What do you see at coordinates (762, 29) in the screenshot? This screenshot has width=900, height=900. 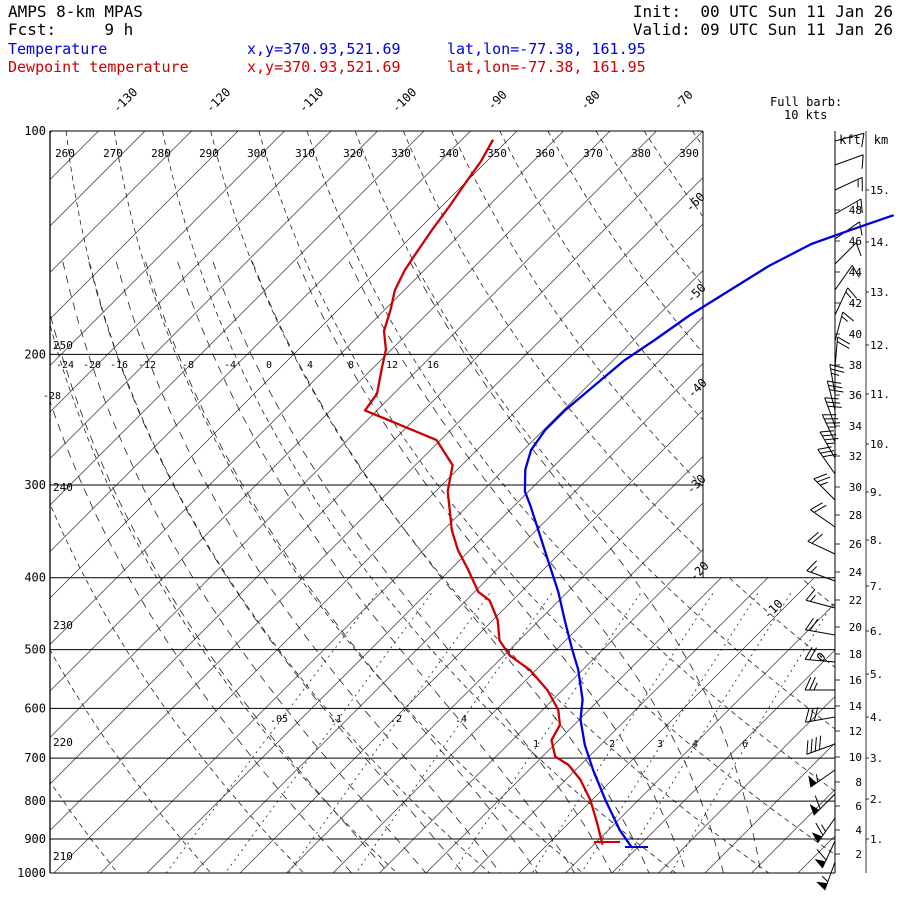 I see `valid-time: Valid: 09 UTC Sun 11 Jan 26` at bounding box center [762, 29].